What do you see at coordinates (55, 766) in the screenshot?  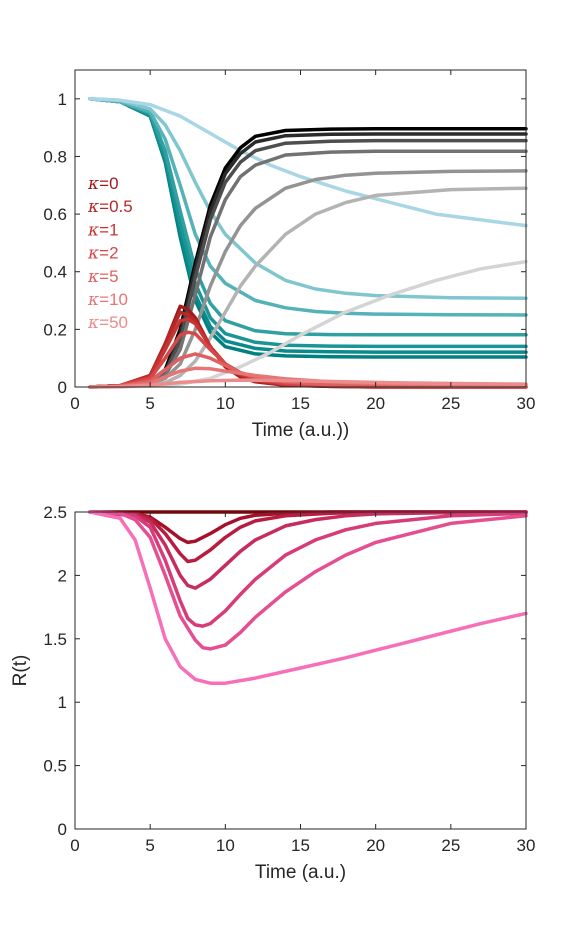 I see `y-tick-label: 0.5` at bounding box center [55, 766].